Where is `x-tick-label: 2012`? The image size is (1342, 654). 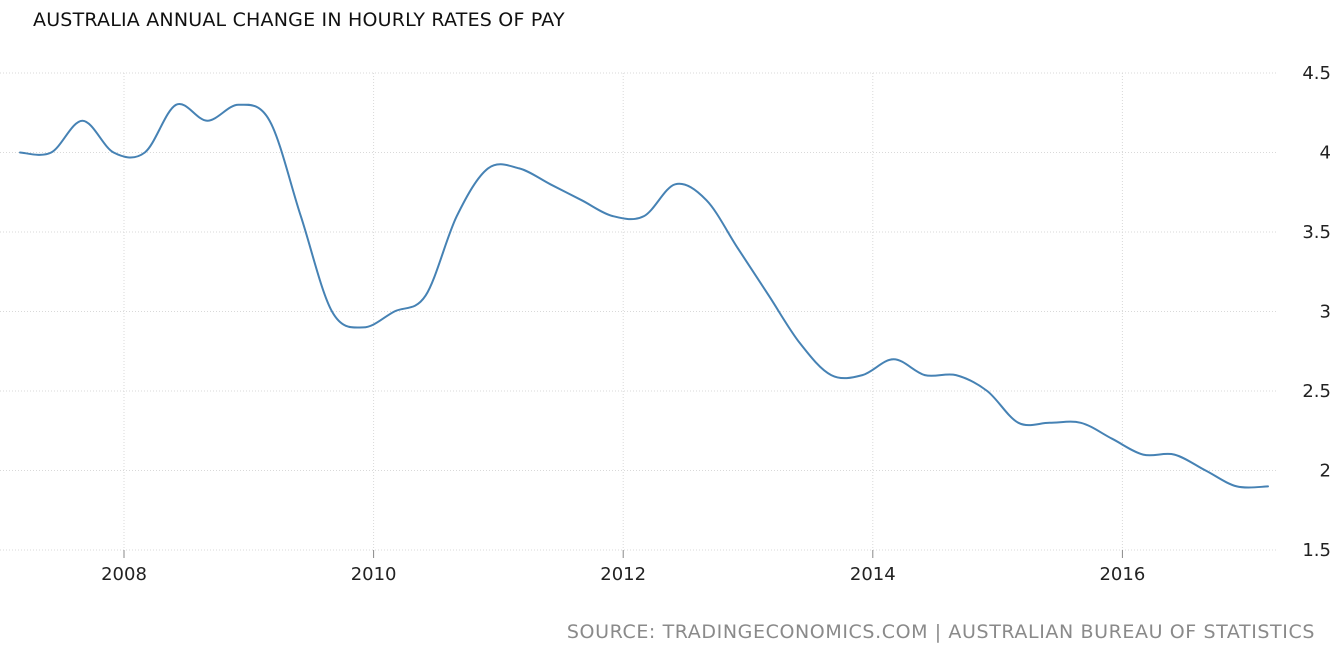 x-tick-label: 2012 is located at coordinates (623, 574).